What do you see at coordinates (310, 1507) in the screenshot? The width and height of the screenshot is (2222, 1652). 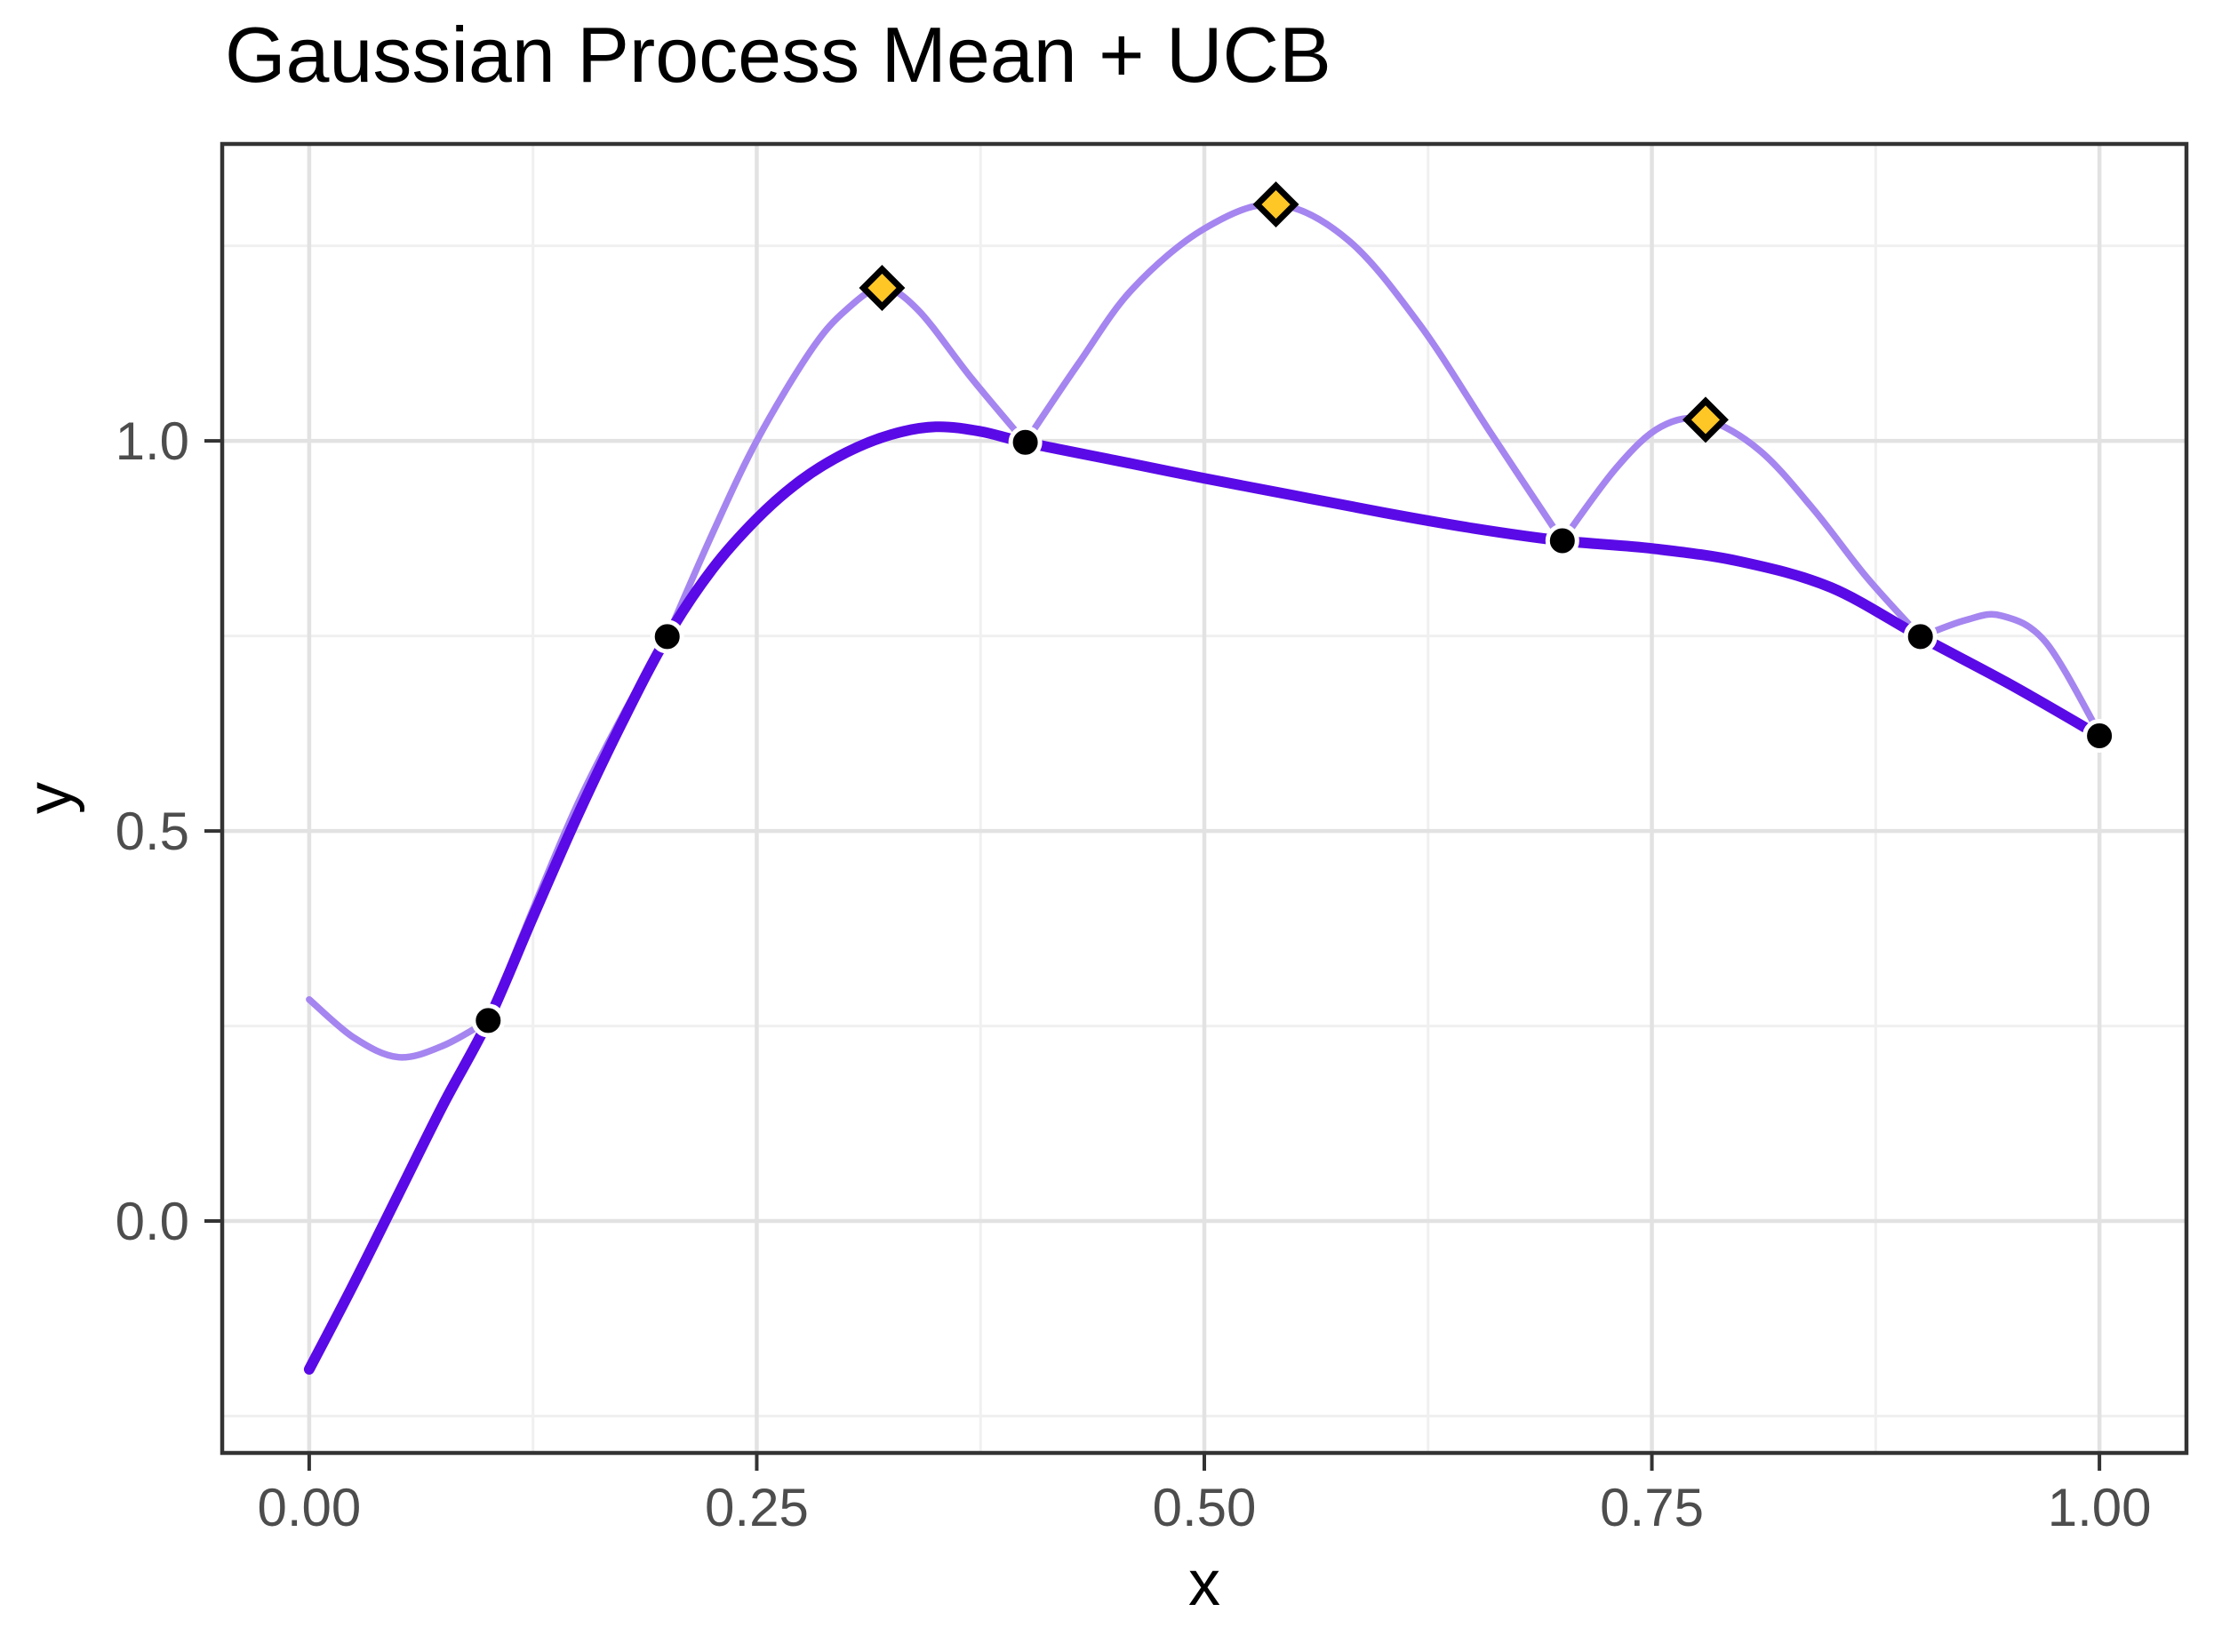 I see `x-tick-label: 0.00` at bounding box center [310, 1507].